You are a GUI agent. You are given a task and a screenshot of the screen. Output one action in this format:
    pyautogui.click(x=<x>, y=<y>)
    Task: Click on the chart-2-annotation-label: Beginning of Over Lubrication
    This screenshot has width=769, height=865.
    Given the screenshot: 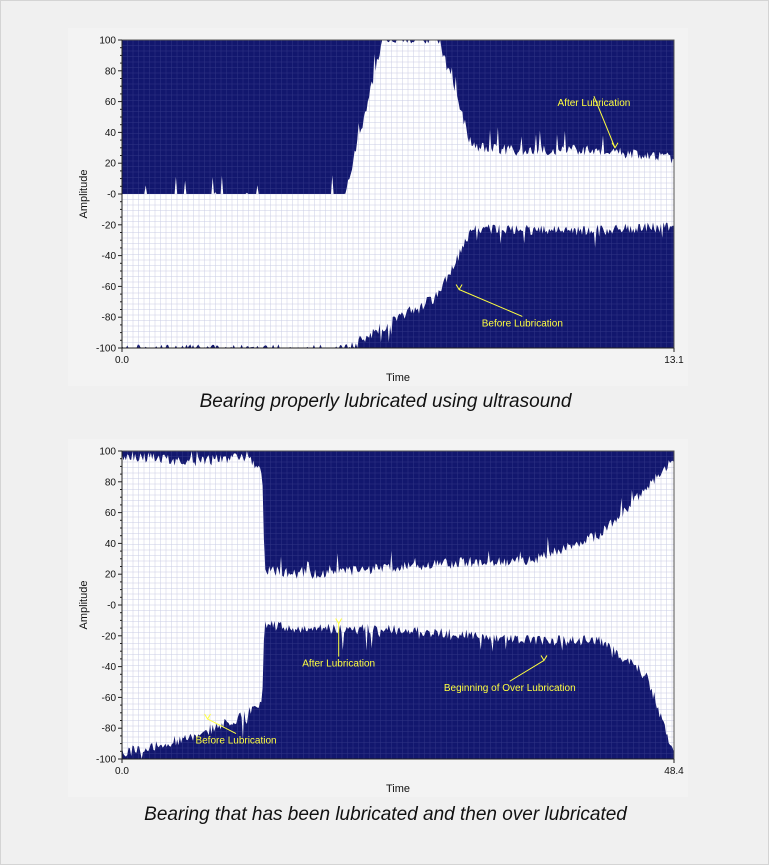 What is the action you would take?
    pyautogui.click(x=510, y=688)
    